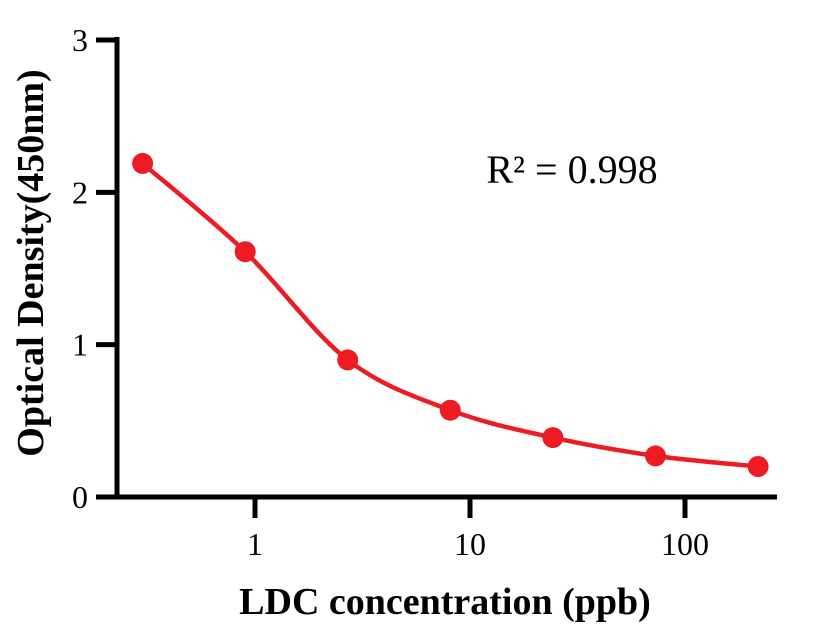  I want to click on y-axis-title: Optical Density(450nm), so click(31, 262).